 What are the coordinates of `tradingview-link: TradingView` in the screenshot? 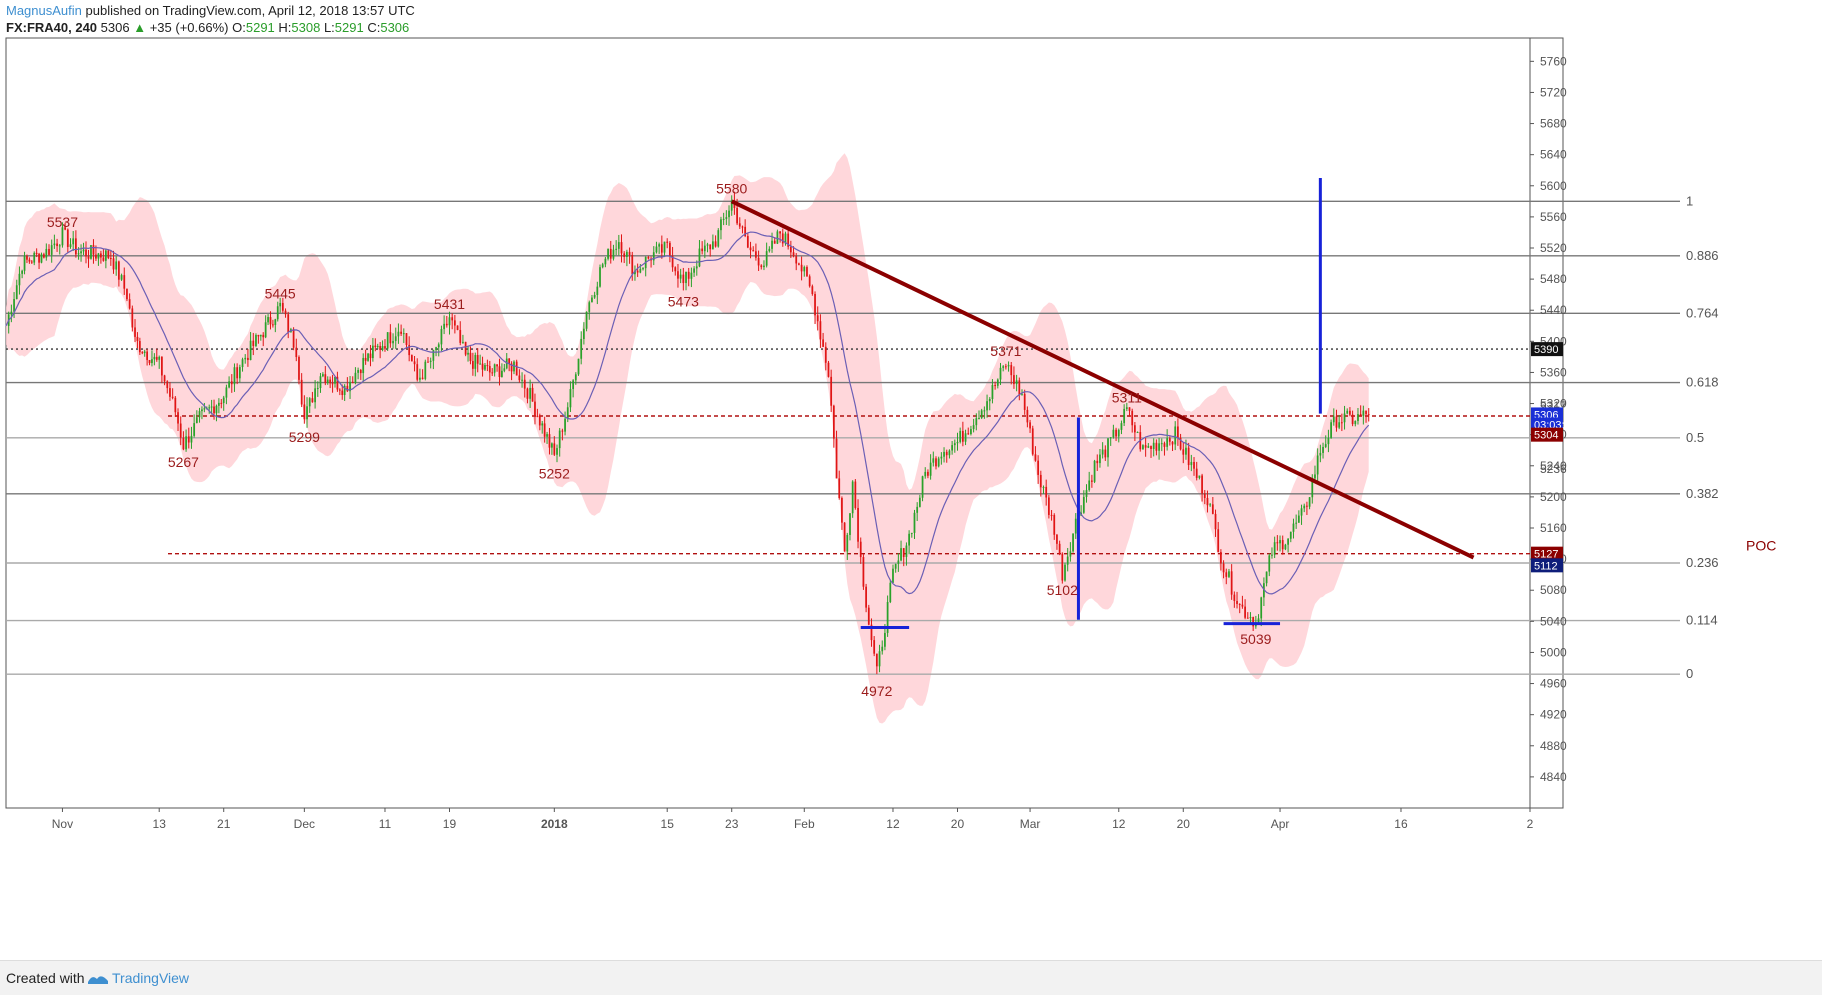 It's located at (151, 978).